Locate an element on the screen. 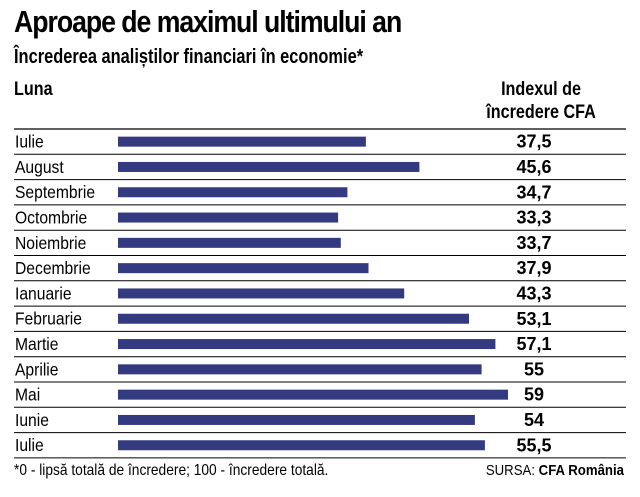 Image resolution: width=640 pixels, height=497 pixels. source-name: CFA România is located at coordinates (581, 470).